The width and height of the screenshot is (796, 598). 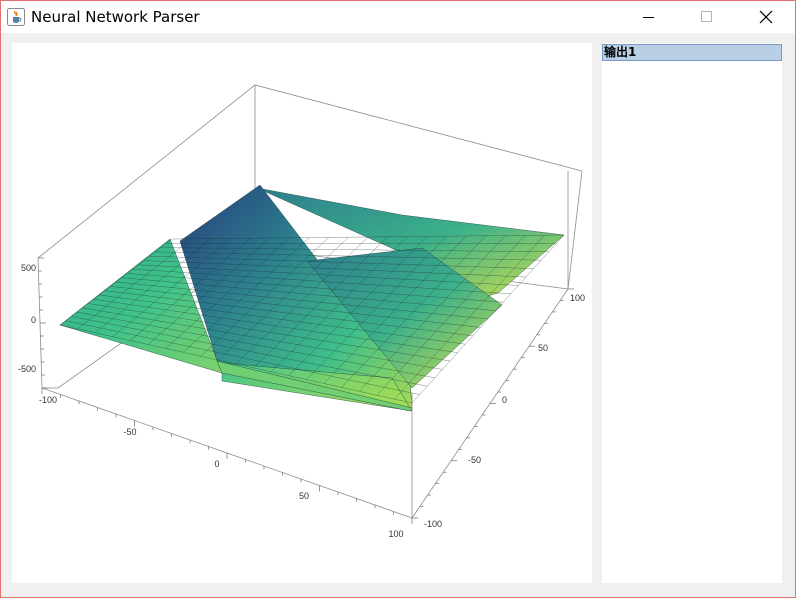 What do you see at coordinates (129, 432) in the screenshot?
I see `x-tick-label: -50` at bounding box center [129, 432].